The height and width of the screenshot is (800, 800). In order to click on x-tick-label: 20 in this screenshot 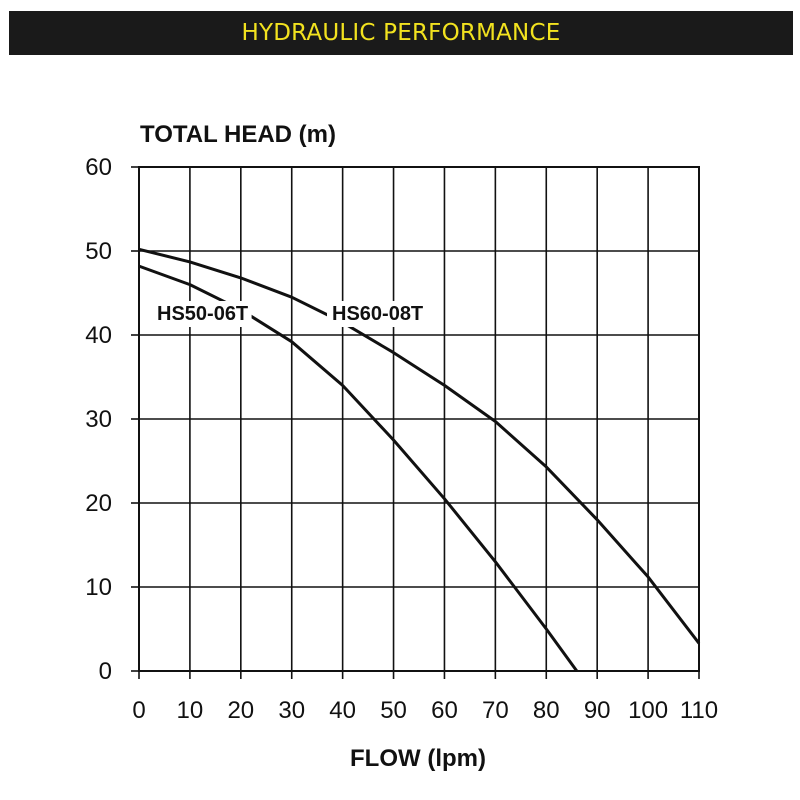, I will do `click(240, 710)`.